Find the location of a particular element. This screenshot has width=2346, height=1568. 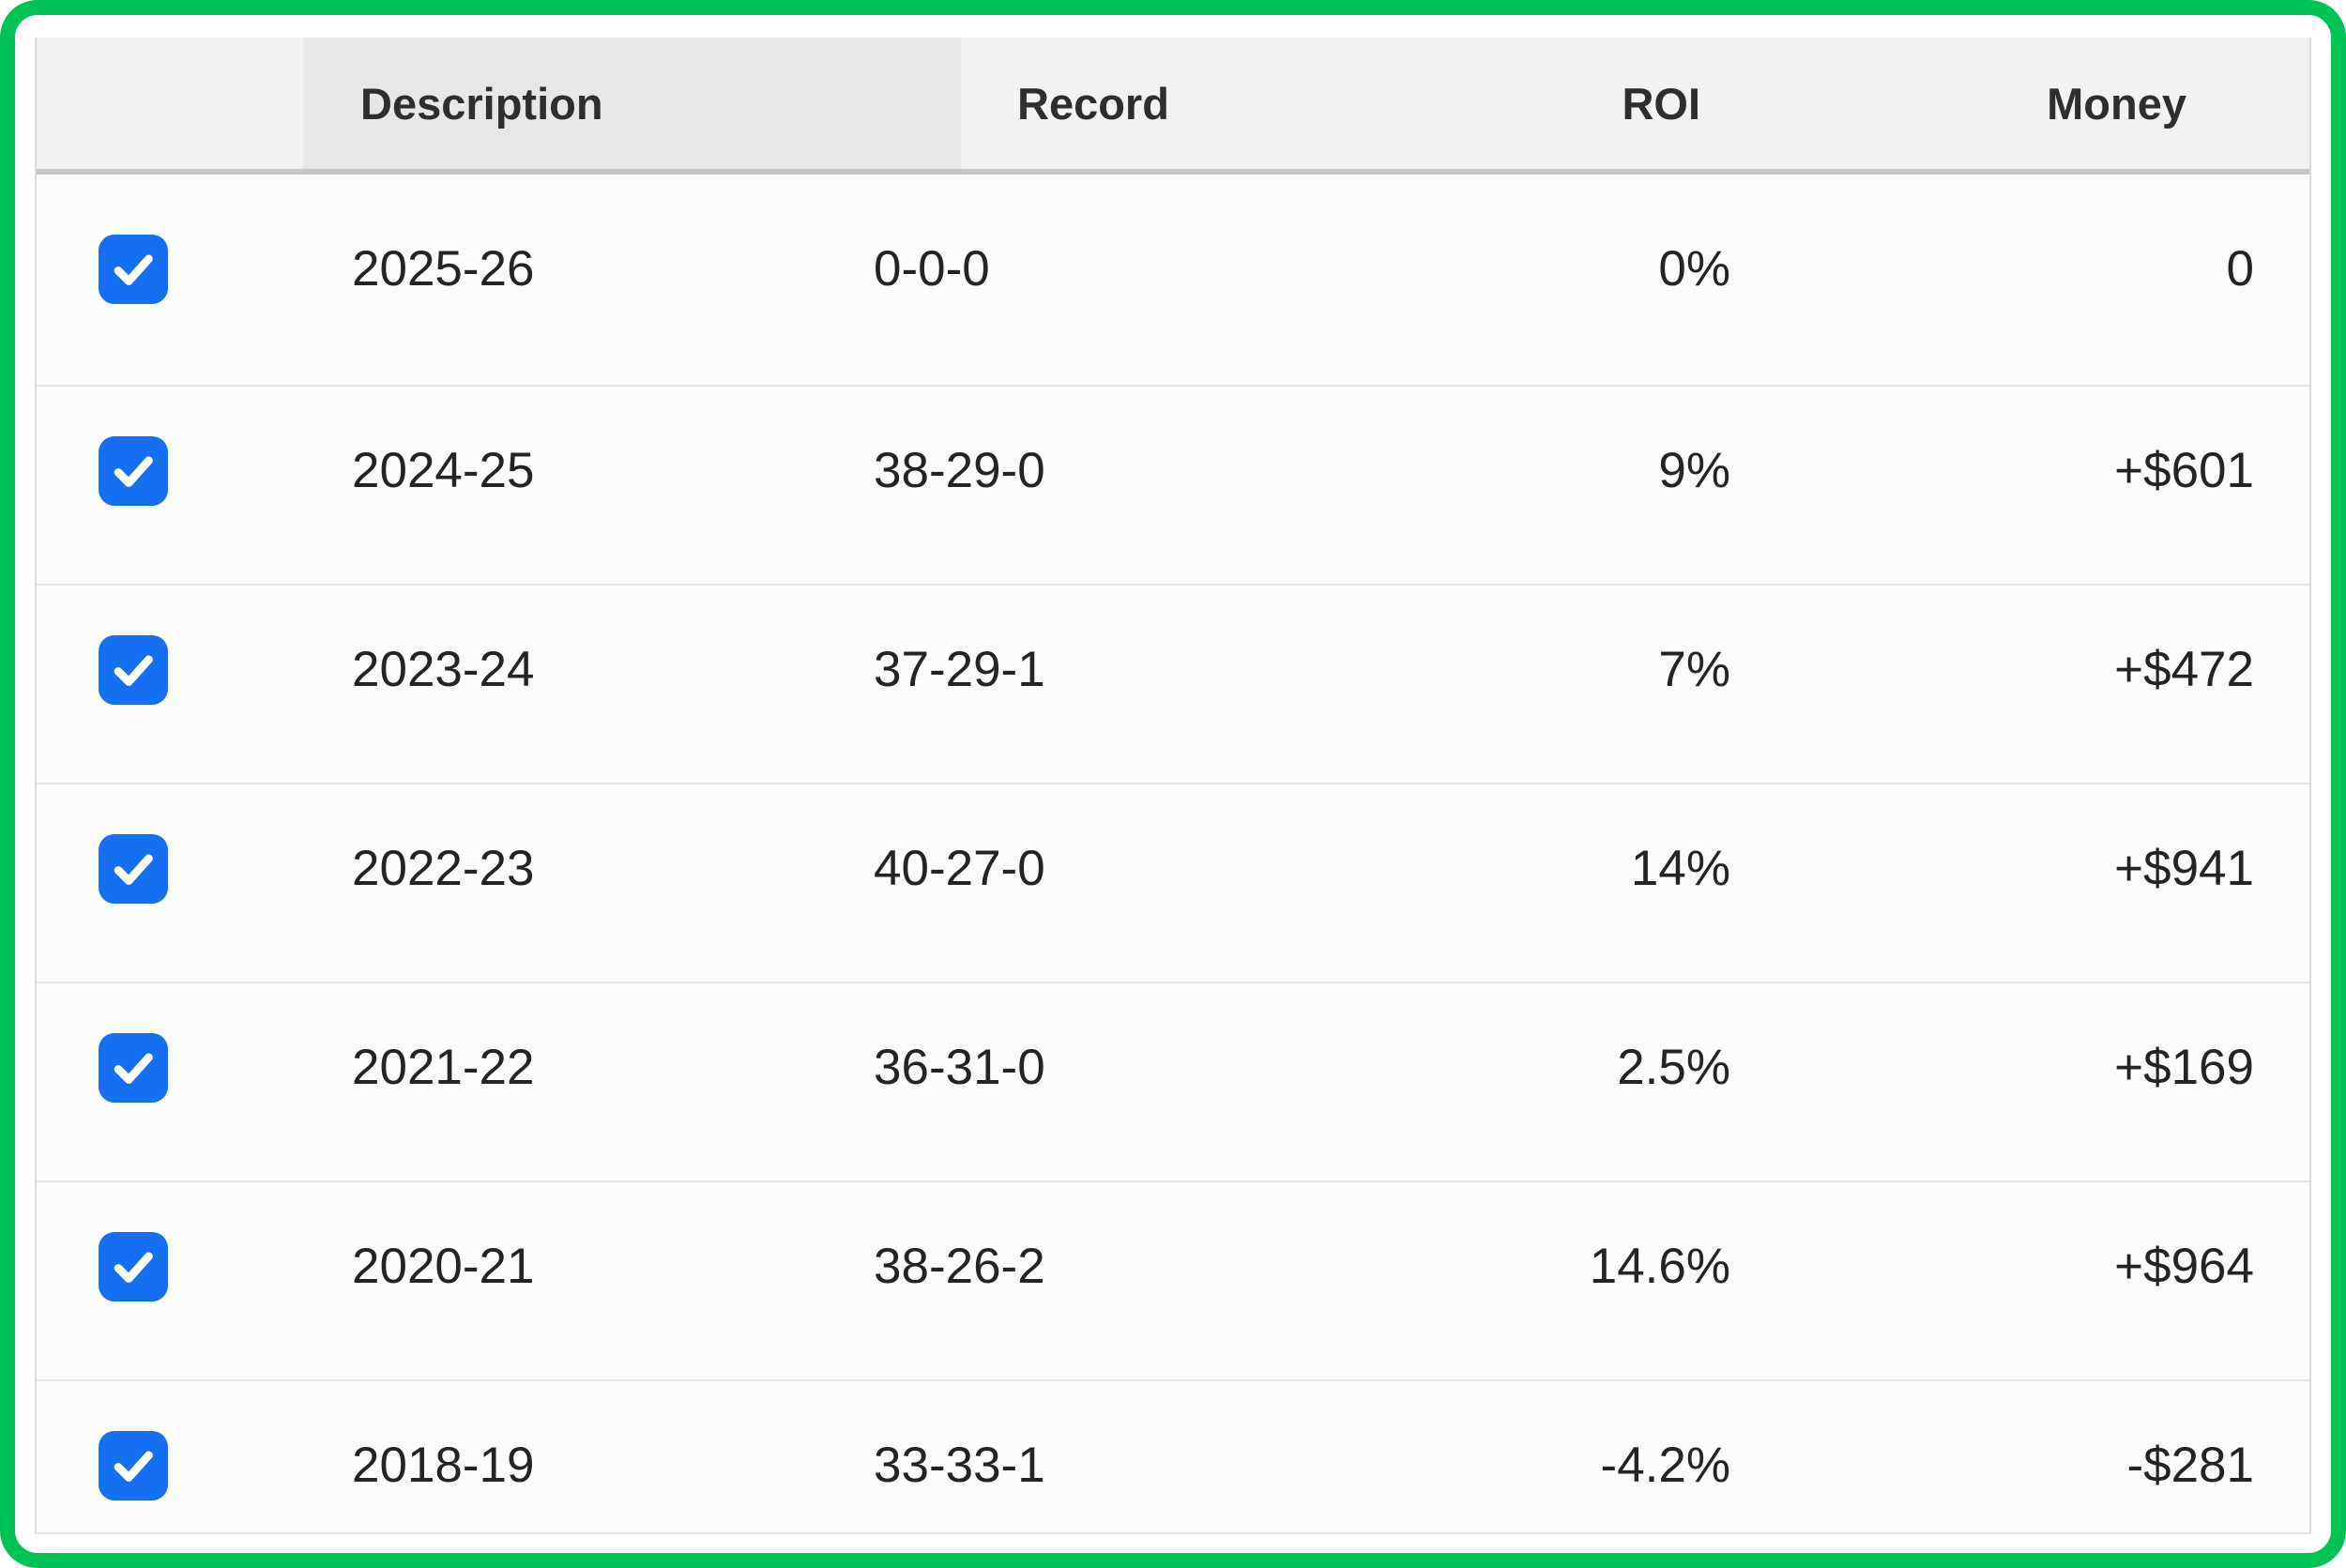

table-header-row: Description Record ROI Money is located at coordinates (1173, 106).